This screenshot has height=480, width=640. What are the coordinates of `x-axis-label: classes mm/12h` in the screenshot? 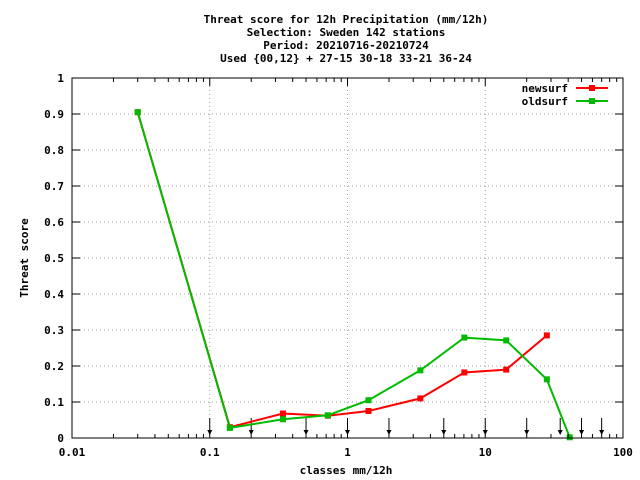 It's located at (346, 470).